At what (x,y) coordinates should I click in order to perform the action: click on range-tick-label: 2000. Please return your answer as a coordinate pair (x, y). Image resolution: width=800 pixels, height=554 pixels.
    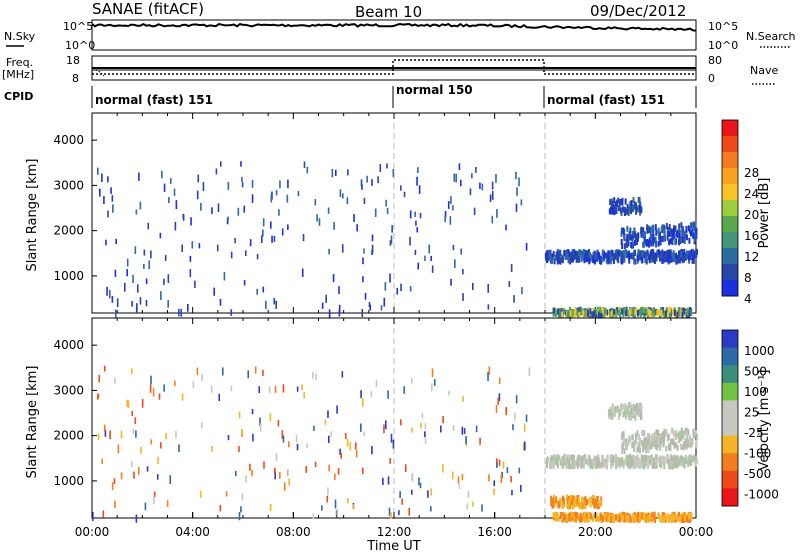
    Looking at the image, I should click on (68, 231).